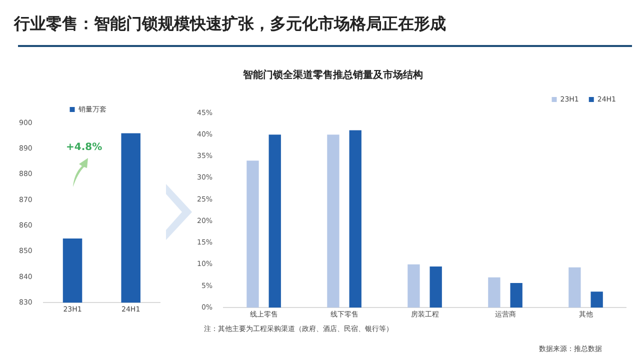 The width and height of the screenshot is (640, 360). Describe the element at coordinates (230, 24) in the screenshot. I see `text: 行业零售：智能门锁规模快速扩张，多元化市场格局正在形成` at that location.